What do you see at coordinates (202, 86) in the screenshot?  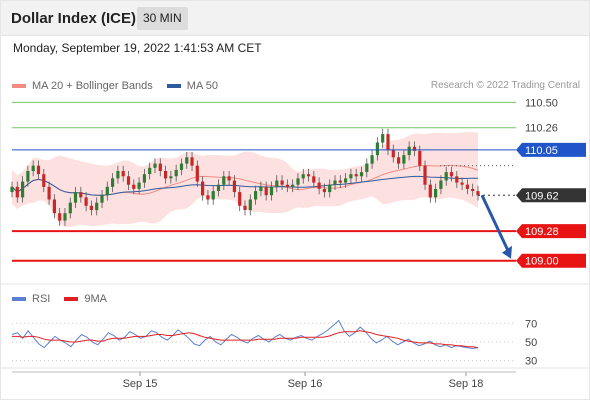 I see `legend-label-ma50: MA 50` at bounding box center [202, 86].